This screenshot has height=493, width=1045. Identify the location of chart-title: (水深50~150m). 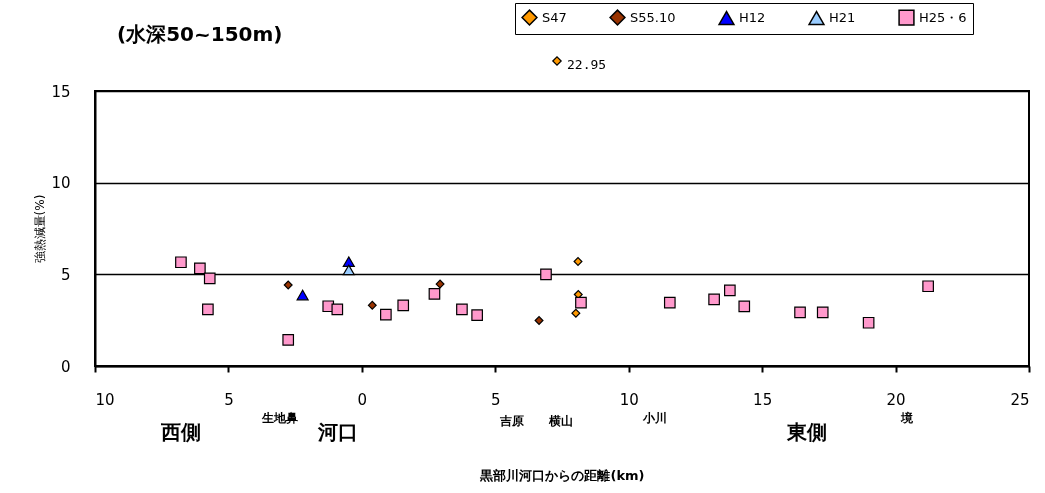
(200, 34).